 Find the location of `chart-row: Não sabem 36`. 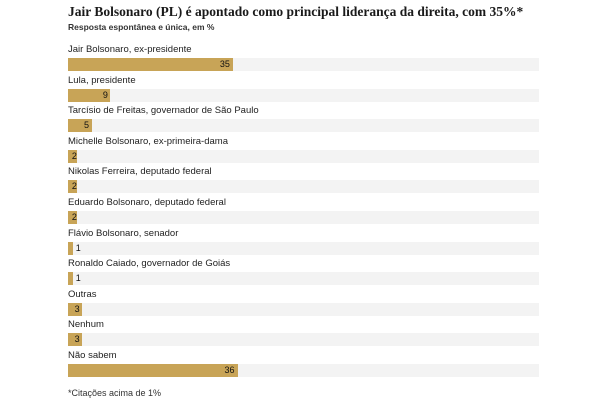

chart-row: Não sabem 36 is located at coordinates (303, 365).